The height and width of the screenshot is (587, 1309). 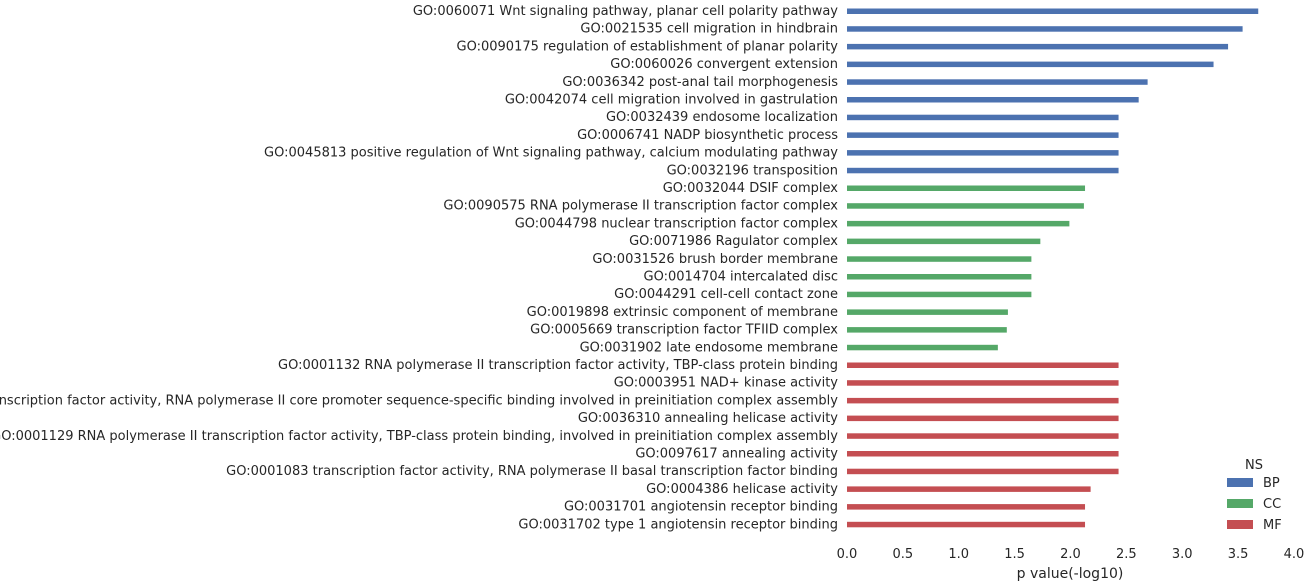 What do you see at coordinates (709, 29) in the screenshot?
I see `category-label: GO:0021535 cell migration in hindbrain` at bounding box center [709, 29].